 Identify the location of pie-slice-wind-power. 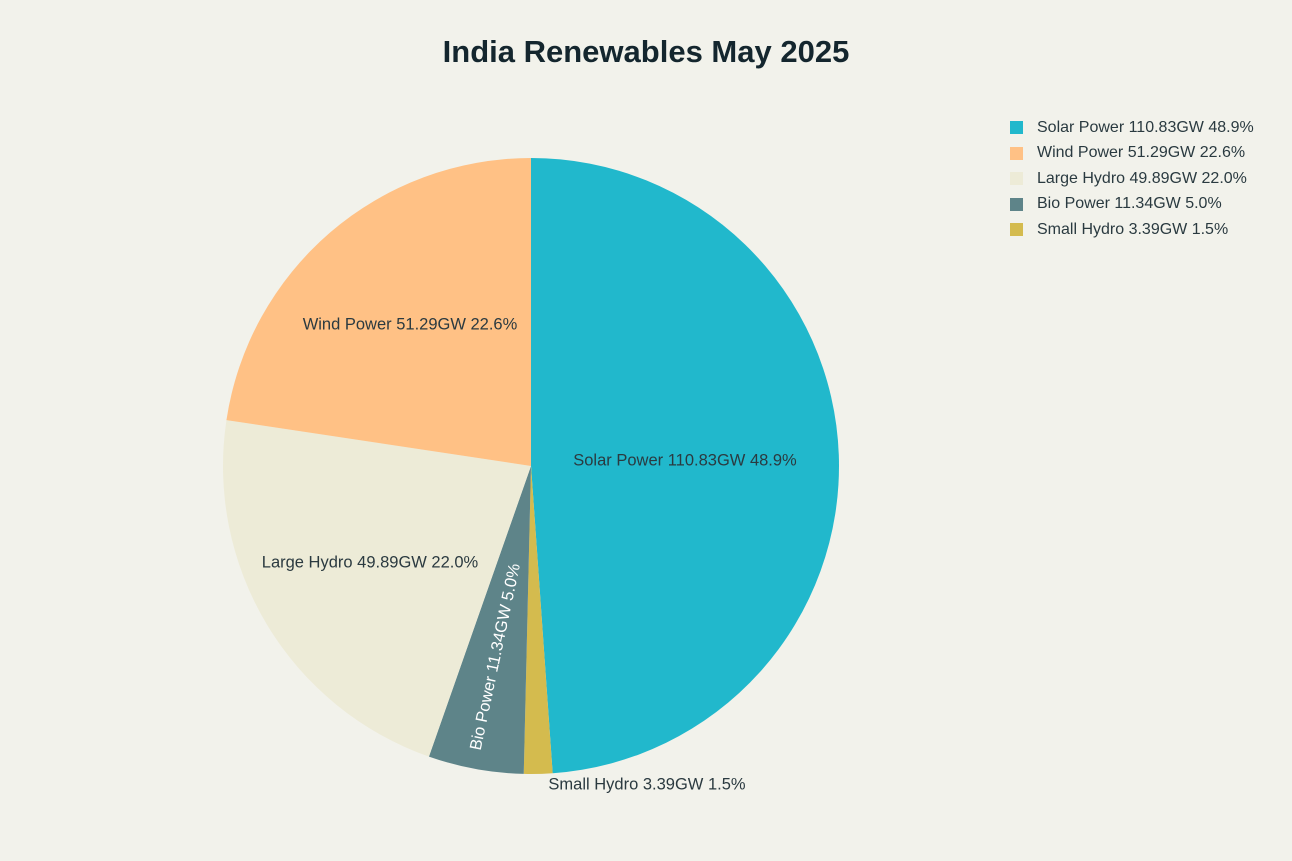
(379, 312).